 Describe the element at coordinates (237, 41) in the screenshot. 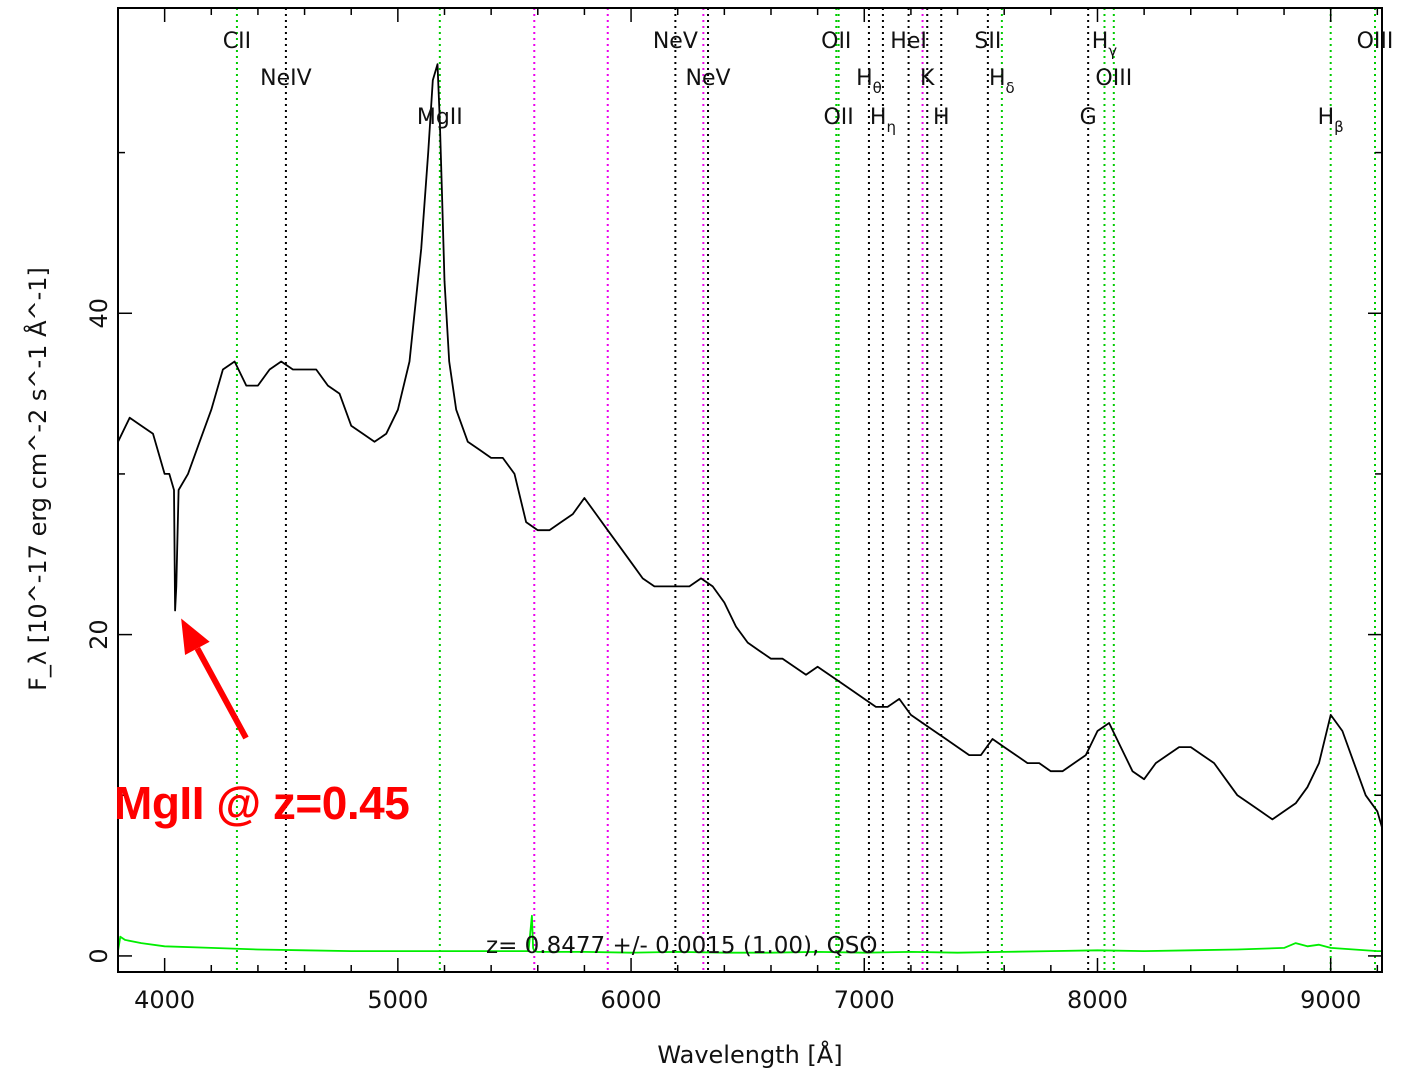

I see `line-label-0: CII` at that location.